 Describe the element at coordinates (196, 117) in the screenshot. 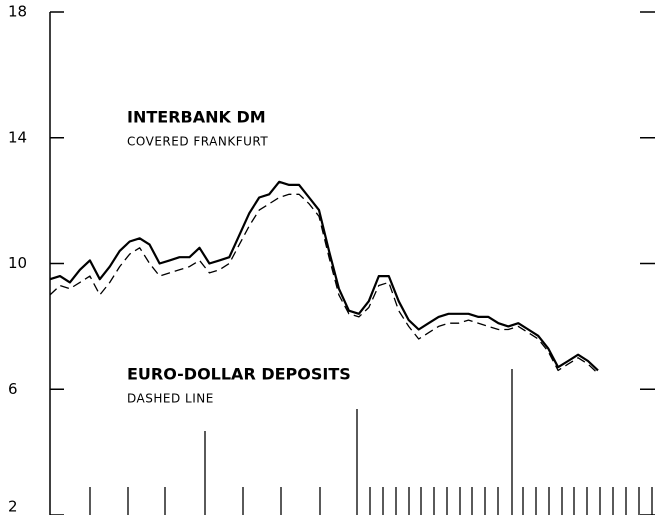

I see `series-annotation: INTERBANK DM` at that location.